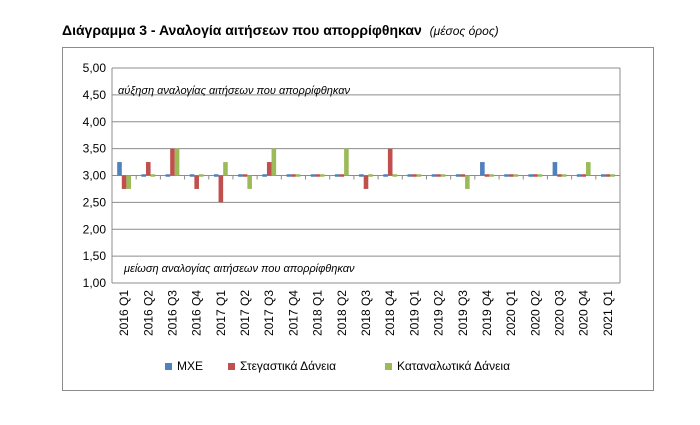  What do you see at coordinates (337, 366) in the screenshot?
I see `legend: ΜΧΕ Στεγαστικά Δάνεια Καταναλωτικά Δάνεια` at bounding box center [337, 366].